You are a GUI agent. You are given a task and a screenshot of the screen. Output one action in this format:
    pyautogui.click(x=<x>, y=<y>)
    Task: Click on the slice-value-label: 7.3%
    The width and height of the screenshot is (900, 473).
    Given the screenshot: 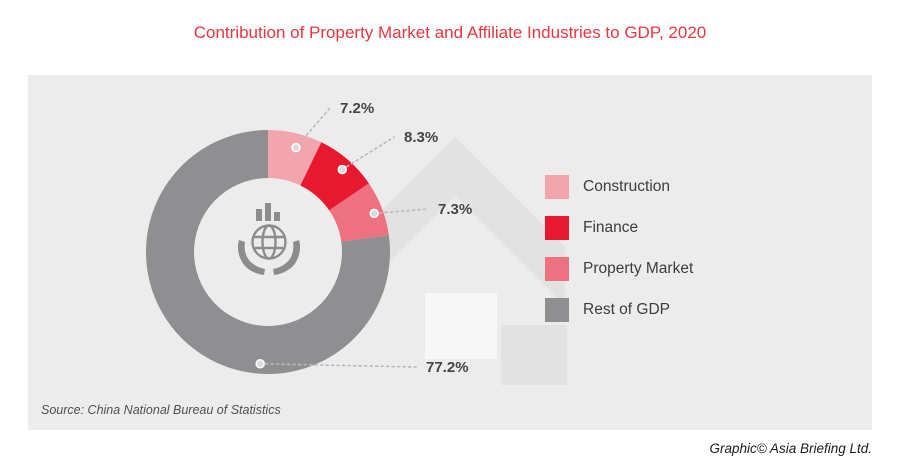 What is the action you would take?
    pyautogui.click(x=455, y=209)
    